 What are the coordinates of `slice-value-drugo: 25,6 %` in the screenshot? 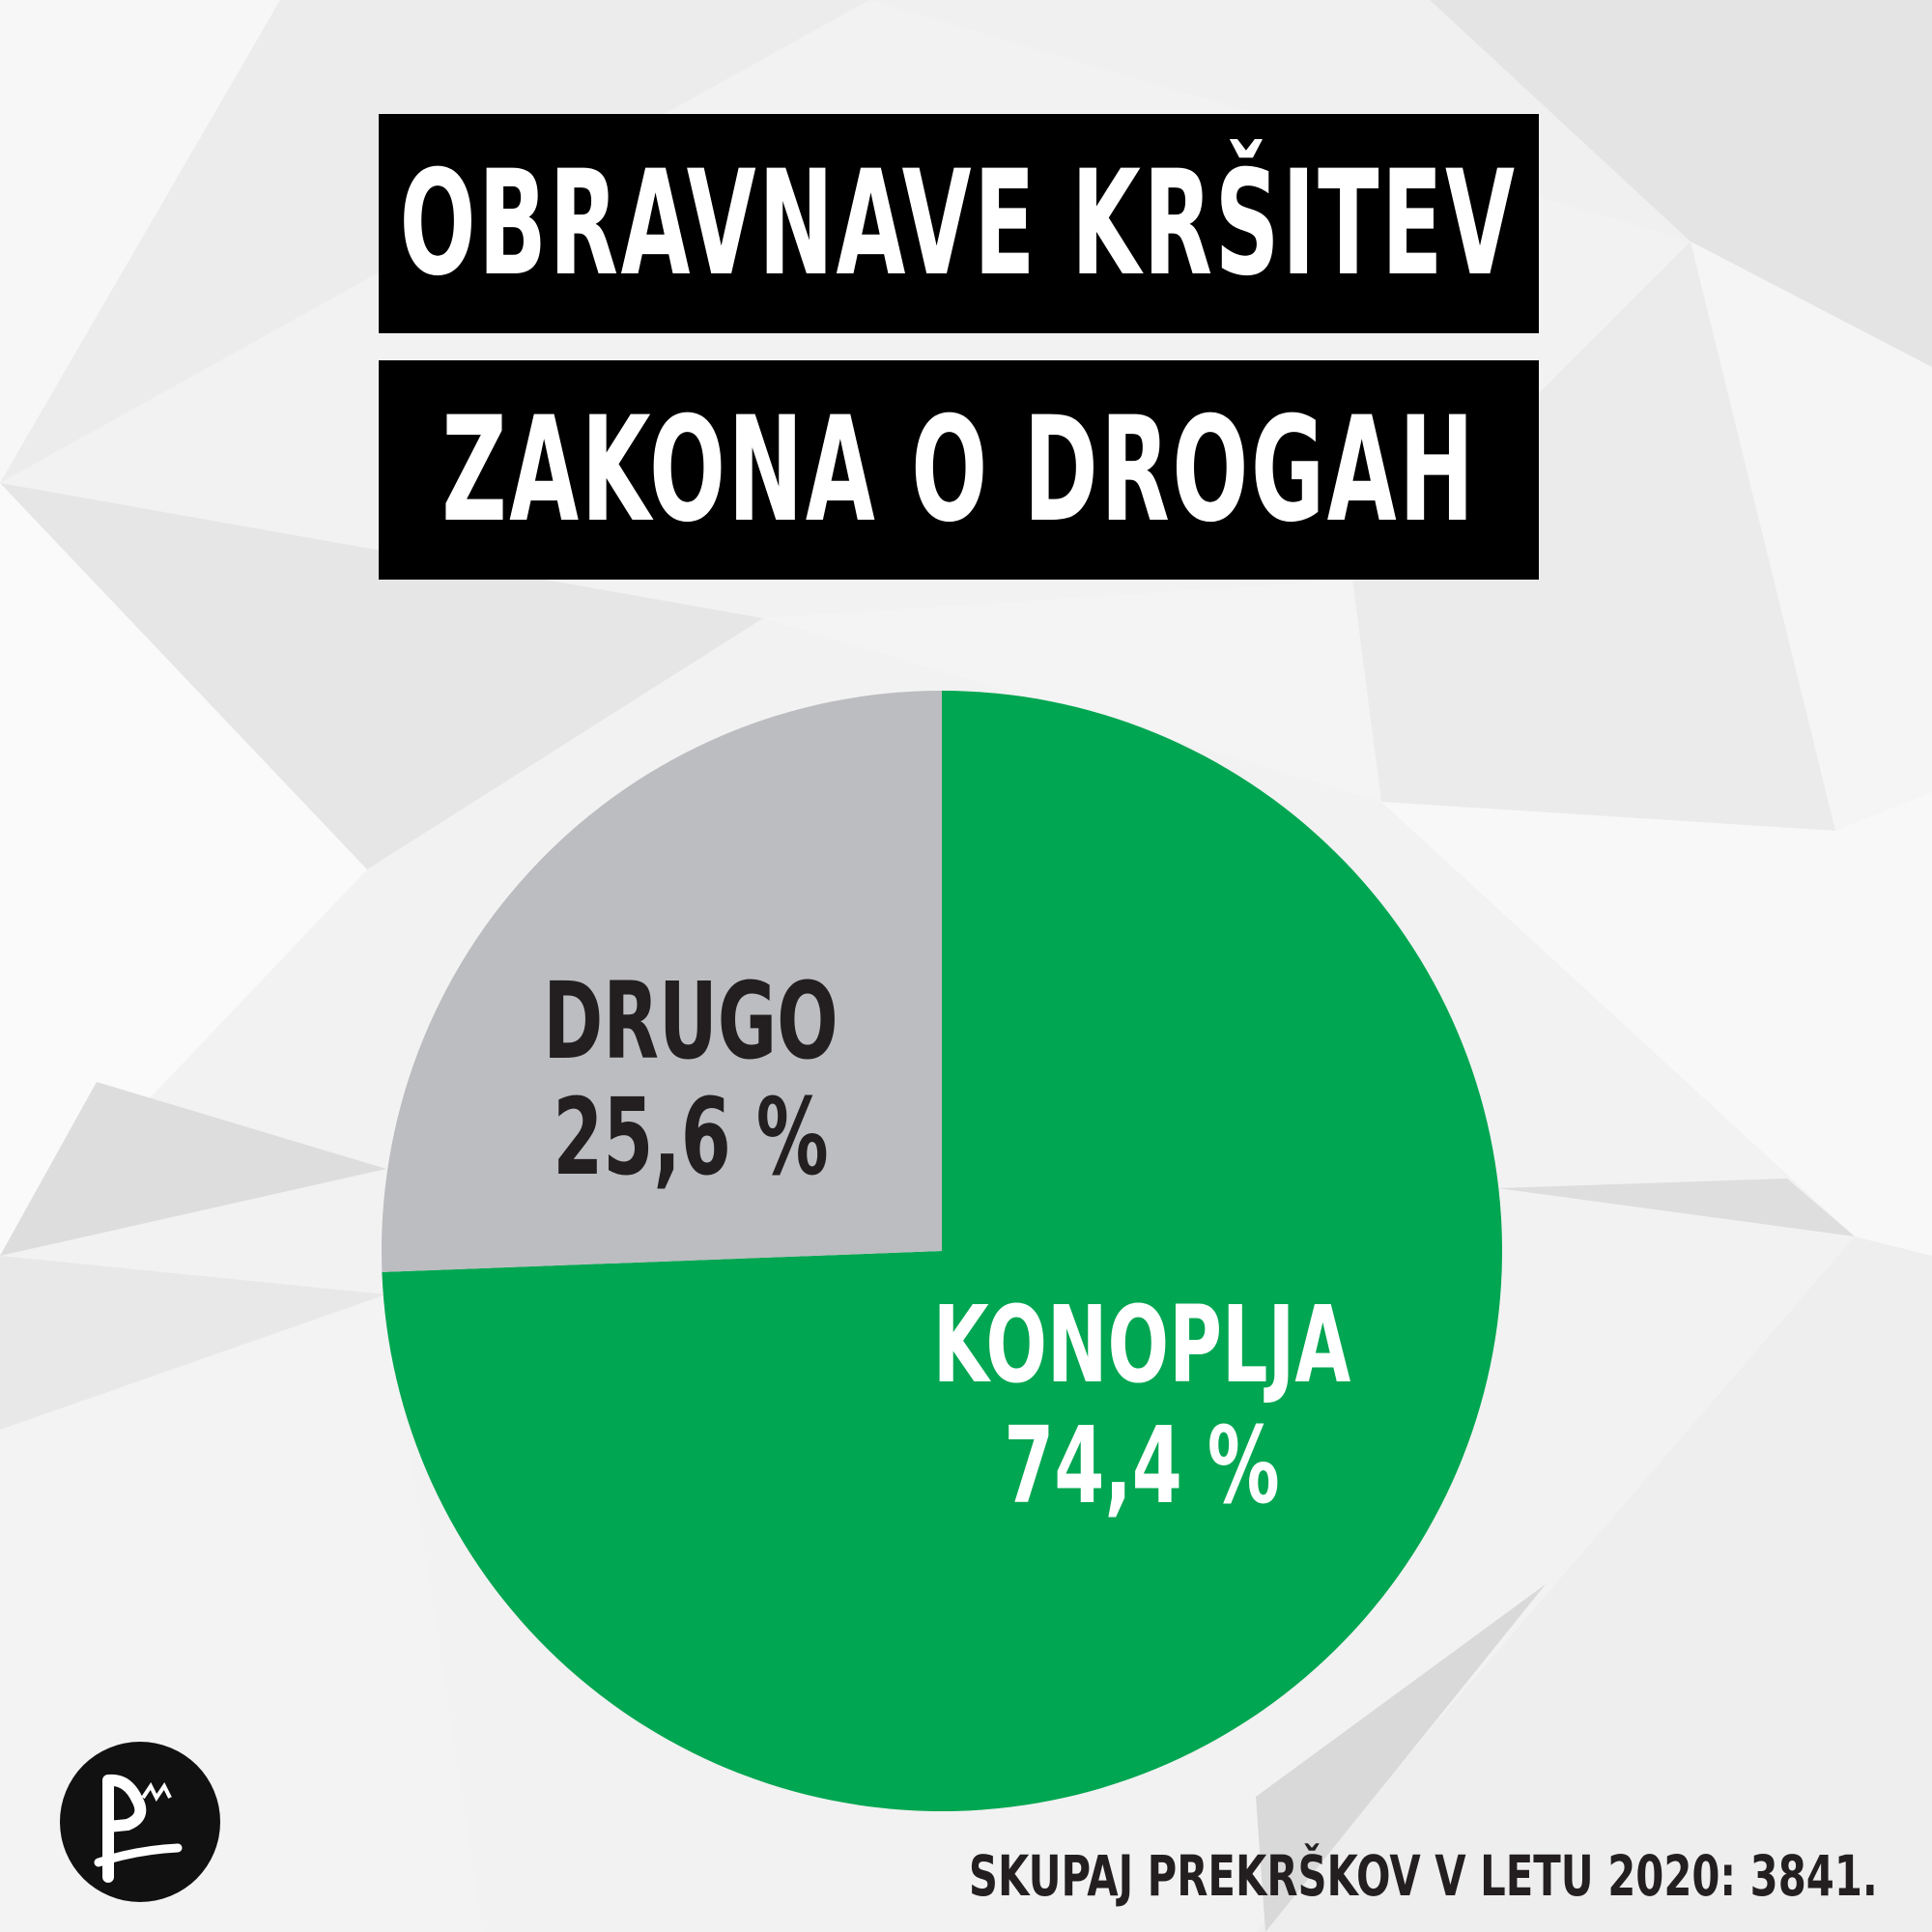 It's located at (690, 1137).